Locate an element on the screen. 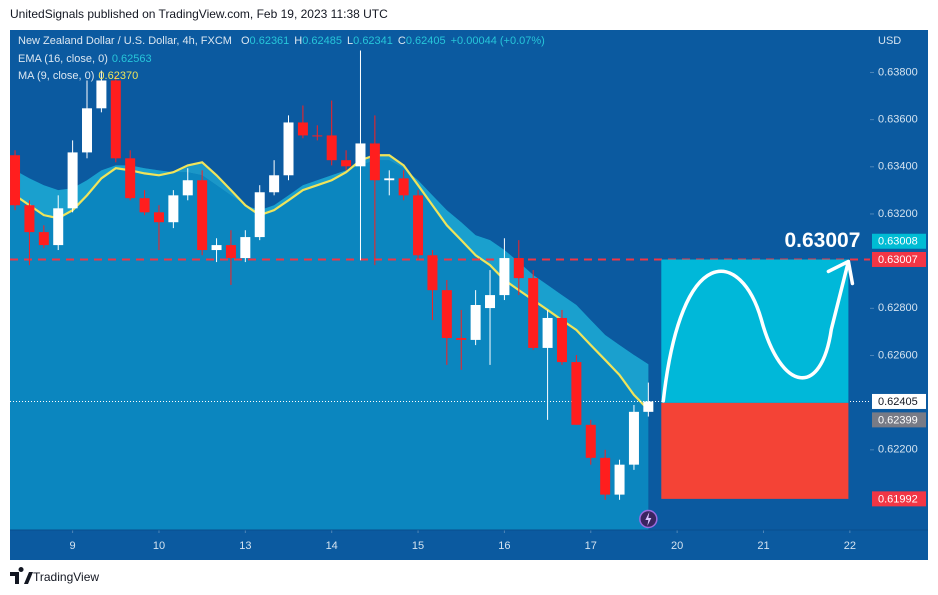  target-tag: 0.63008 is located at coordinates (898, 242).